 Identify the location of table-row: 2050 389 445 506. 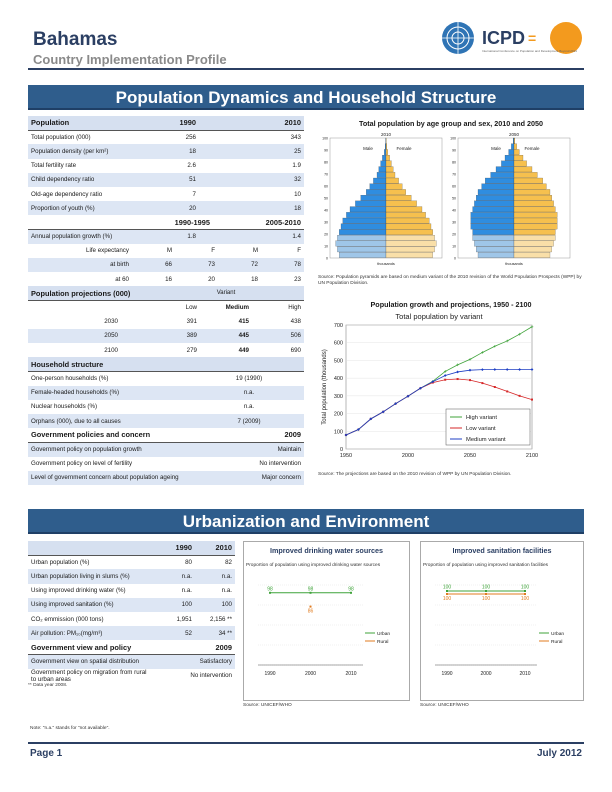
(166, 335).